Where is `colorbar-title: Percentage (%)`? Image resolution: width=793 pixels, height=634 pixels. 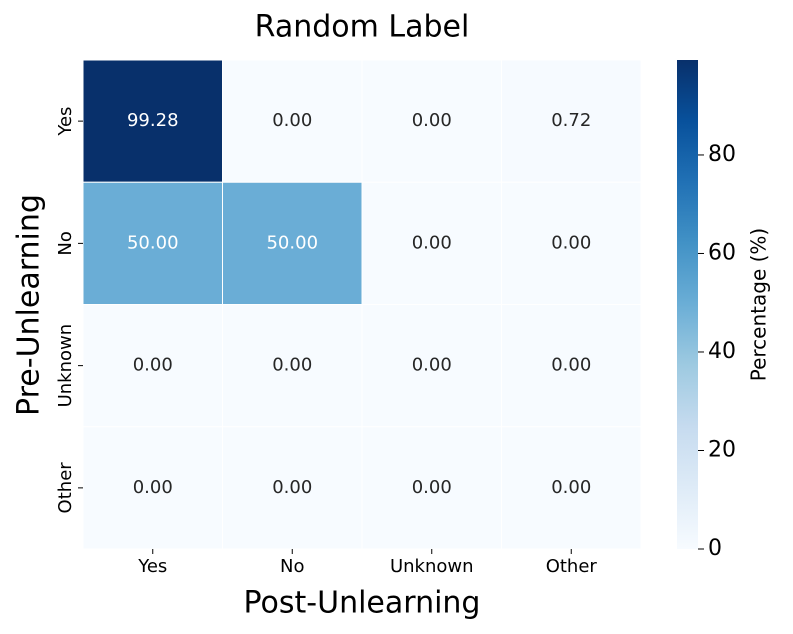
colorbar-title: Percentage (%) is located at coordinates (759, 304).